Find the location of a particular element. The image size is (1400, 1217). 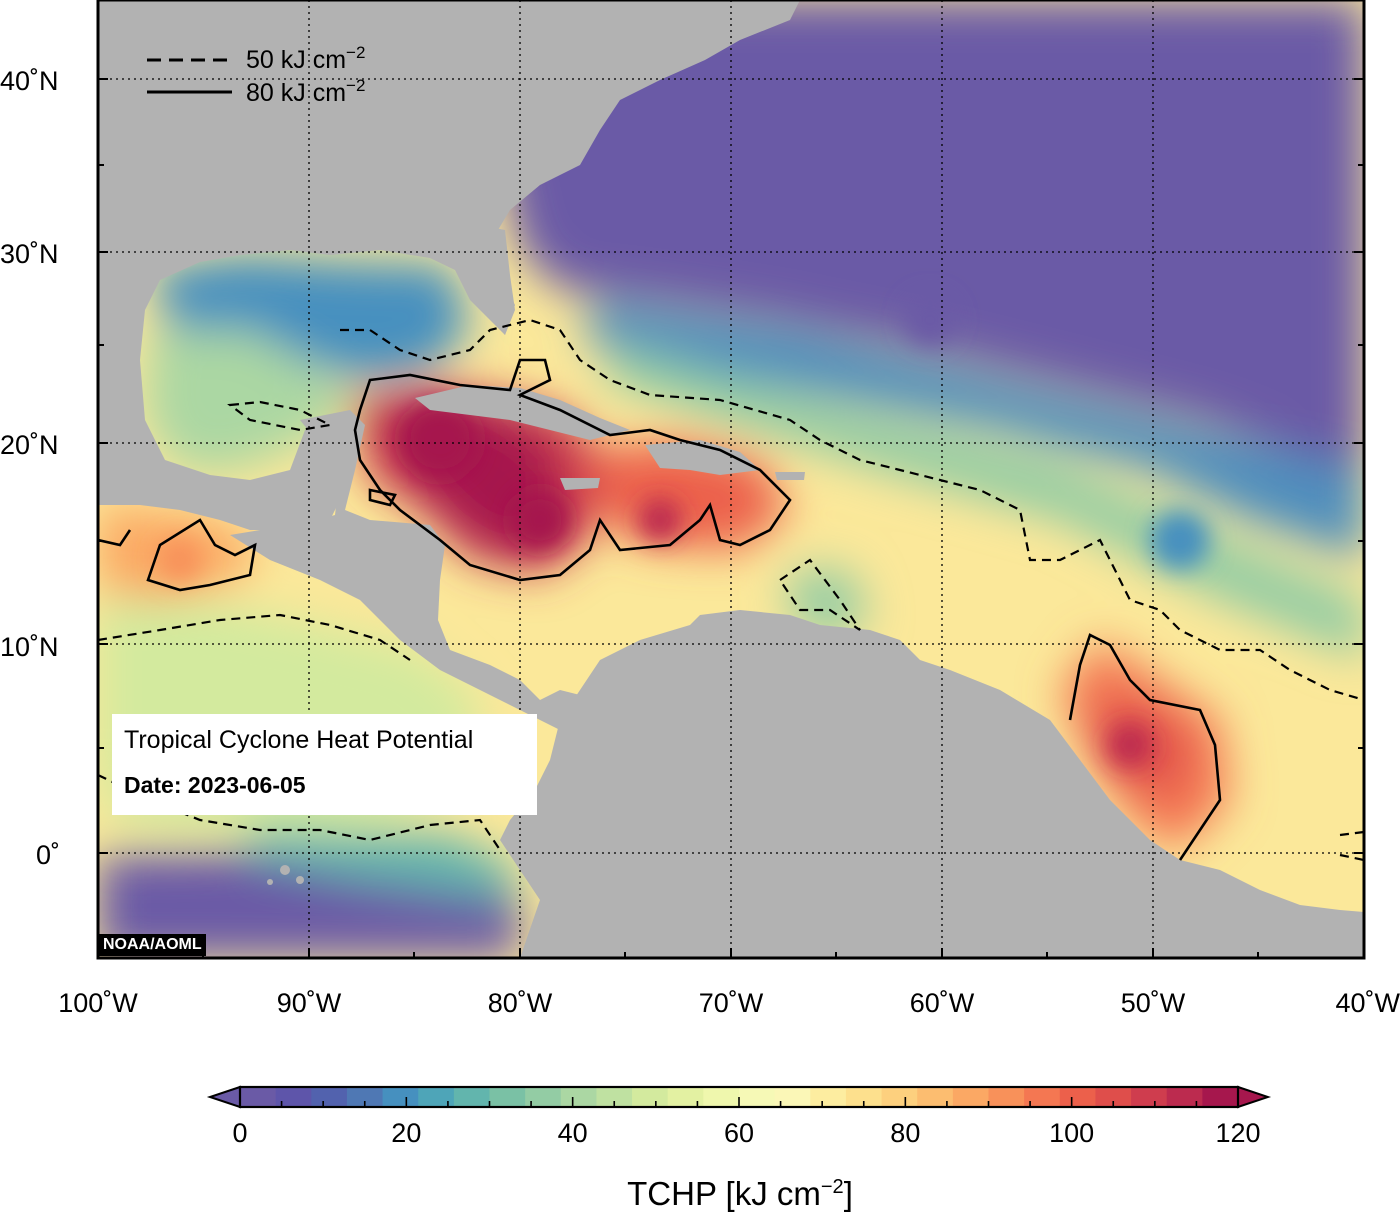

lon-label-80w: 80˚W is located at coordinates (520, 1003).